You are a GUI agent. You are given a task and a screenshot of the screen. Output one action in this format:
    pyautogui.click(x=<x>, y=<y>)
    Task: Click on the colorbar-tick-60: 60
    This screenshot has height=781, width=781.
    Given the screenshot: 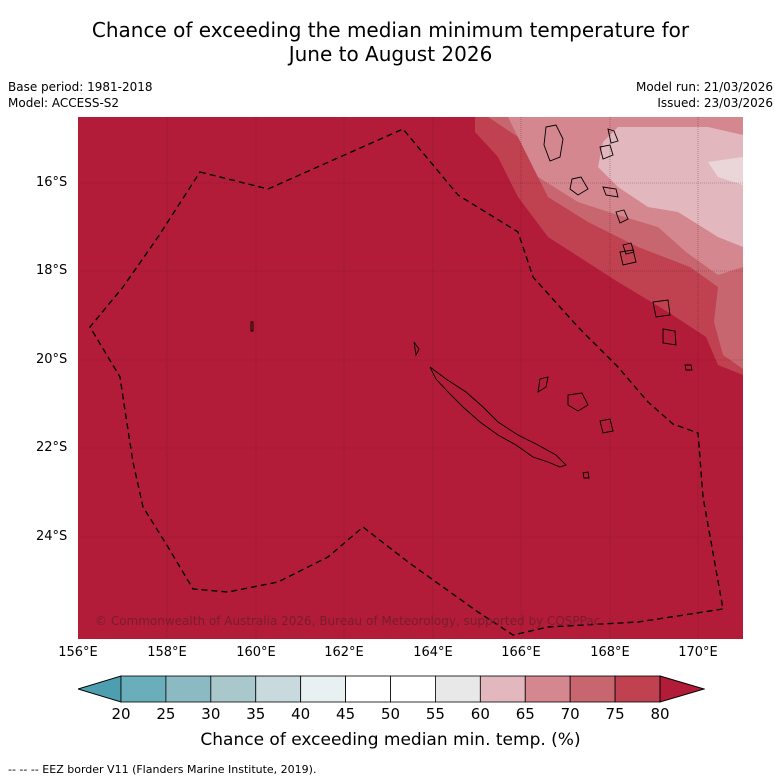 What is the action you would take?
    pyautogui.click(x=480, y=714)
    